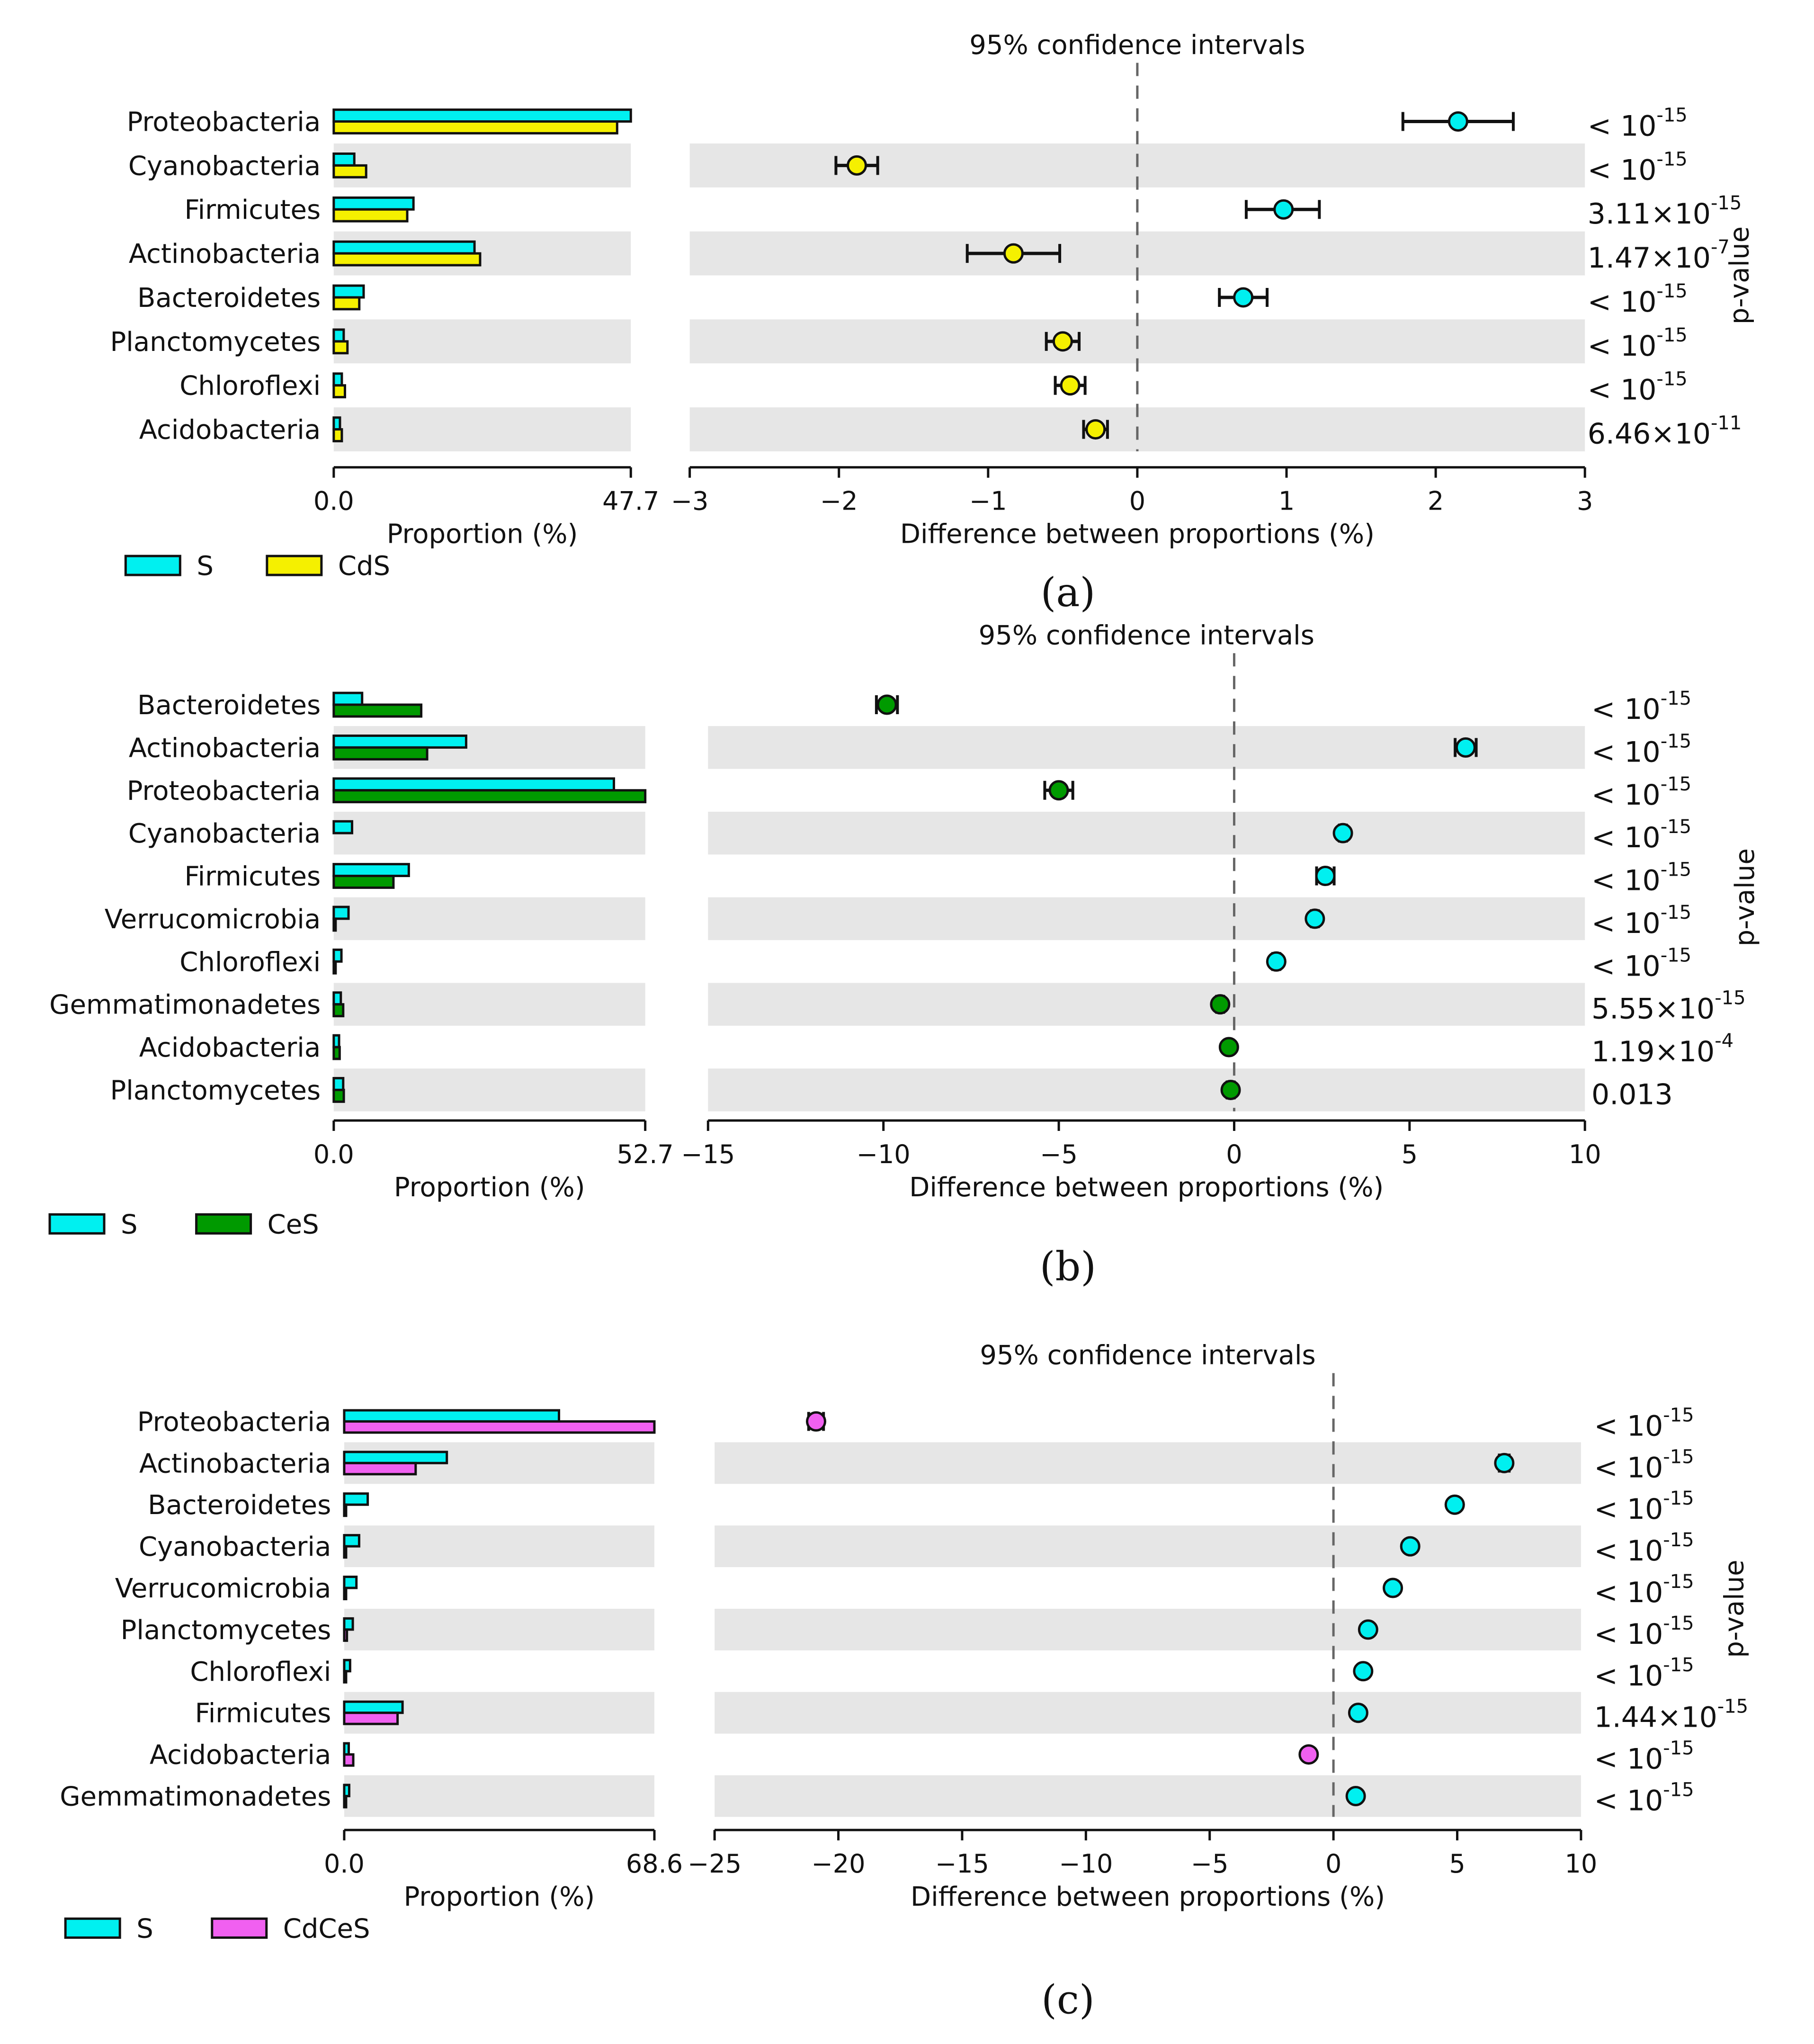  What do you see at coordinates (1068, 592) in the screenshot?
I see `panel-a-caption: (a)` at bounding box center [1068, 592].